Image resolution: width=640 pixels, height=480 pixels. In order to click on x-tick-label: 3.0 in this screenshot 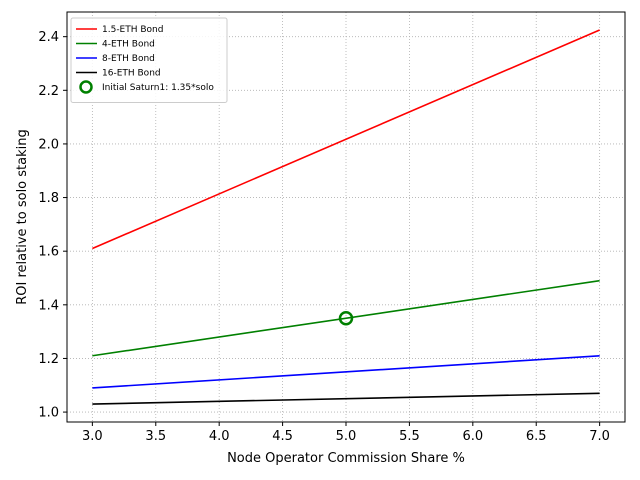, I will do `click(92, 436)`.